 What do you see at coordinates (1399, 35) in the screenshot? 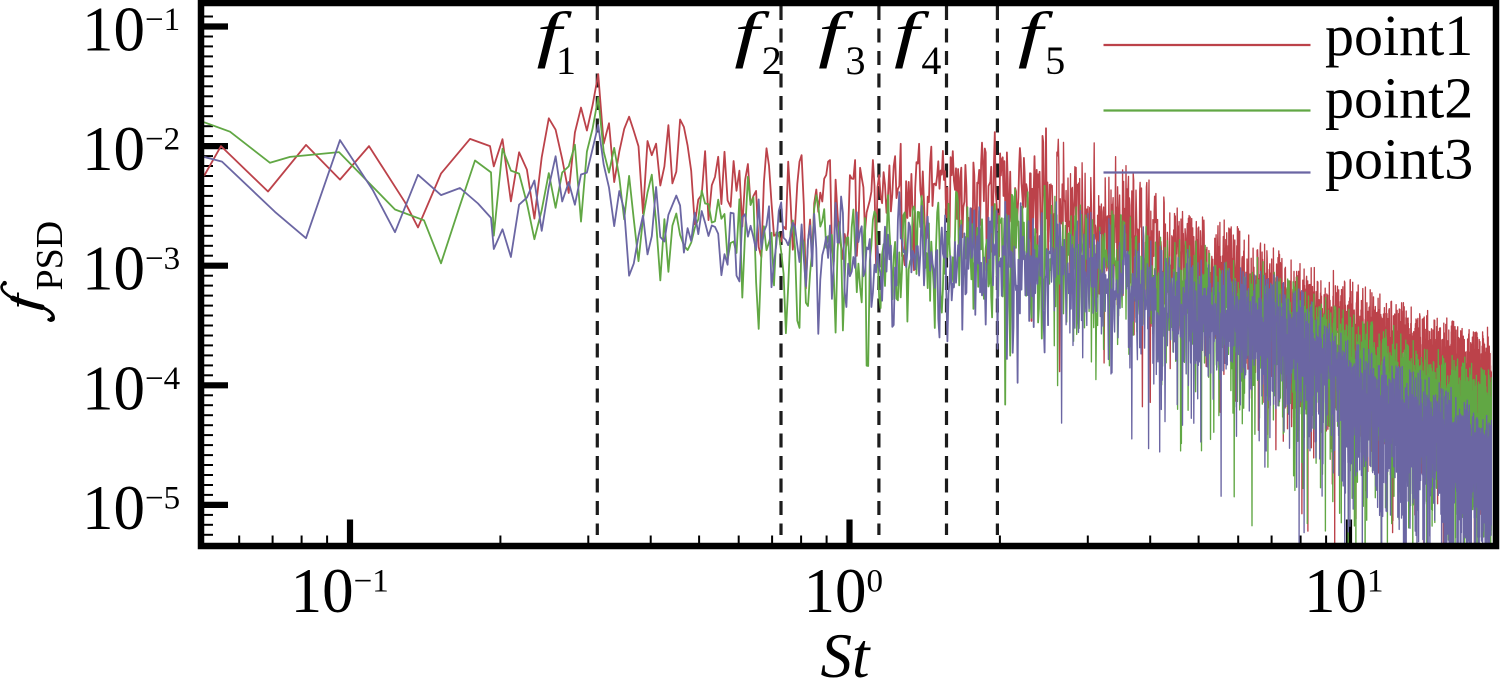
I see `svg-text: point1` at bounding box center [1399, 35].